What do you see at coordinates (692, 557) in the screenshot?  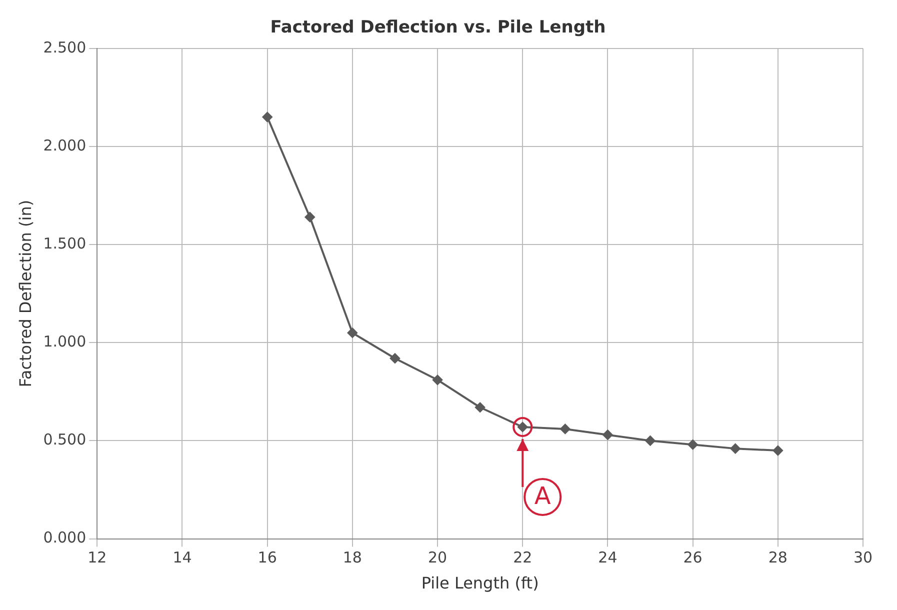 I see `x-tick-label: 26` at bounding box center [692, 557].